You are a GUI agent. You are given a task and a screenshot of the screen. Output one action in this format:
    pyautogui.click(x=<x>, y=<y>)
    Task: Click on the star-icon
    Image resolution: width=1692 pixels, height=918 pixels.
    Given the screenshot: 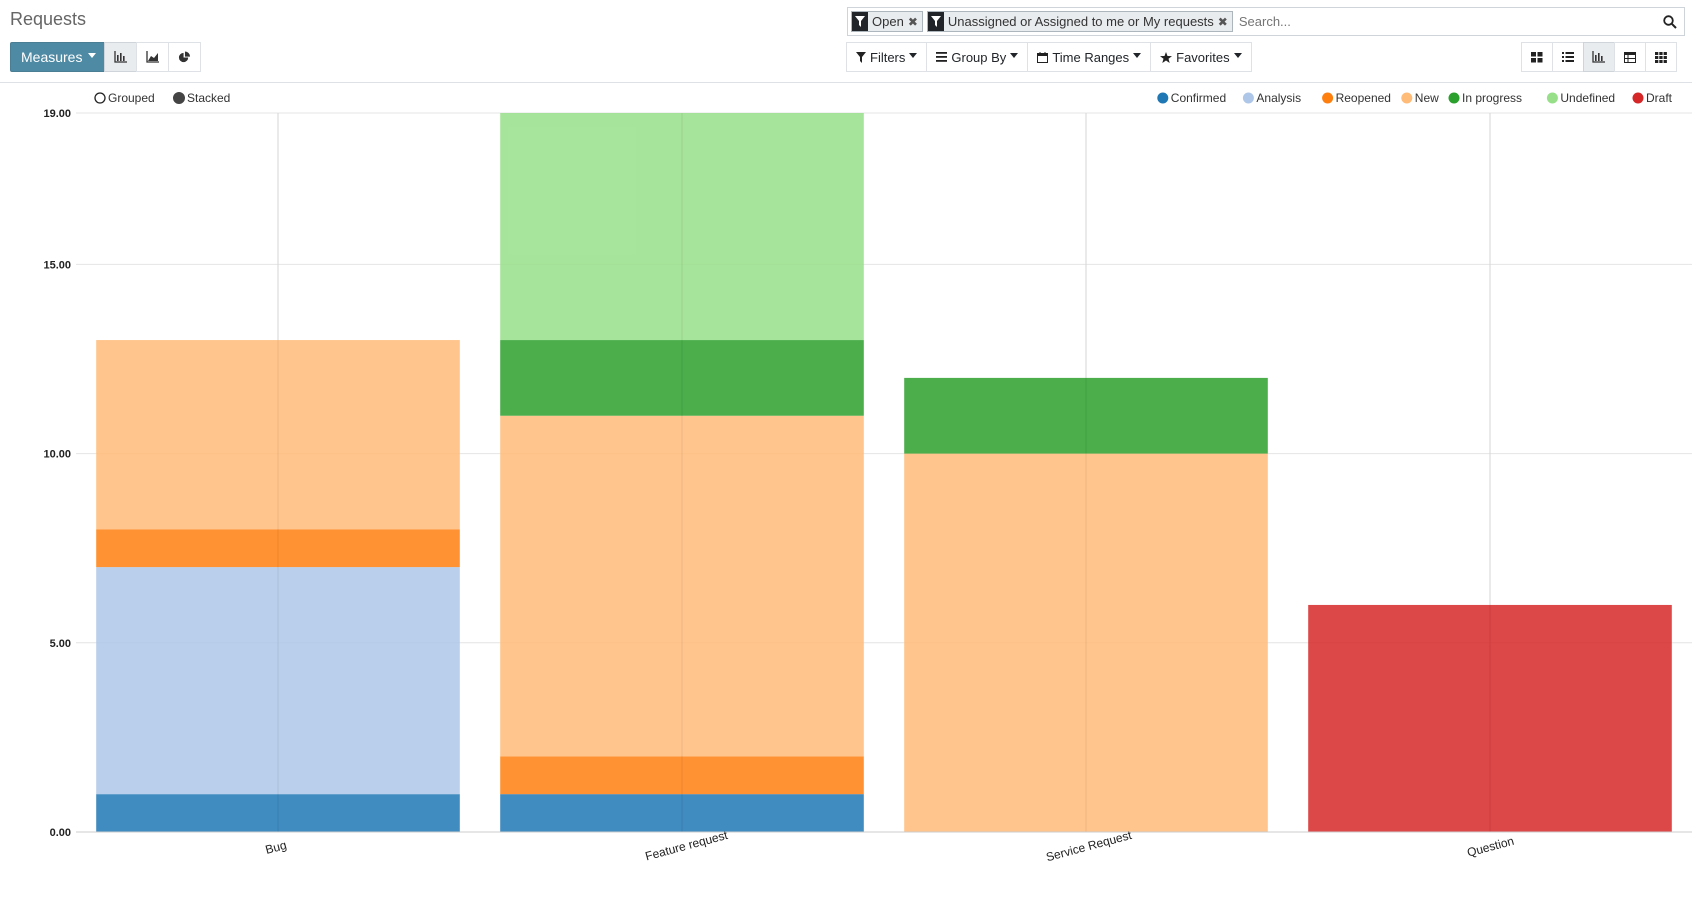 What is the action you would take?
    pyautogui.click(x=1166, y=57)
    